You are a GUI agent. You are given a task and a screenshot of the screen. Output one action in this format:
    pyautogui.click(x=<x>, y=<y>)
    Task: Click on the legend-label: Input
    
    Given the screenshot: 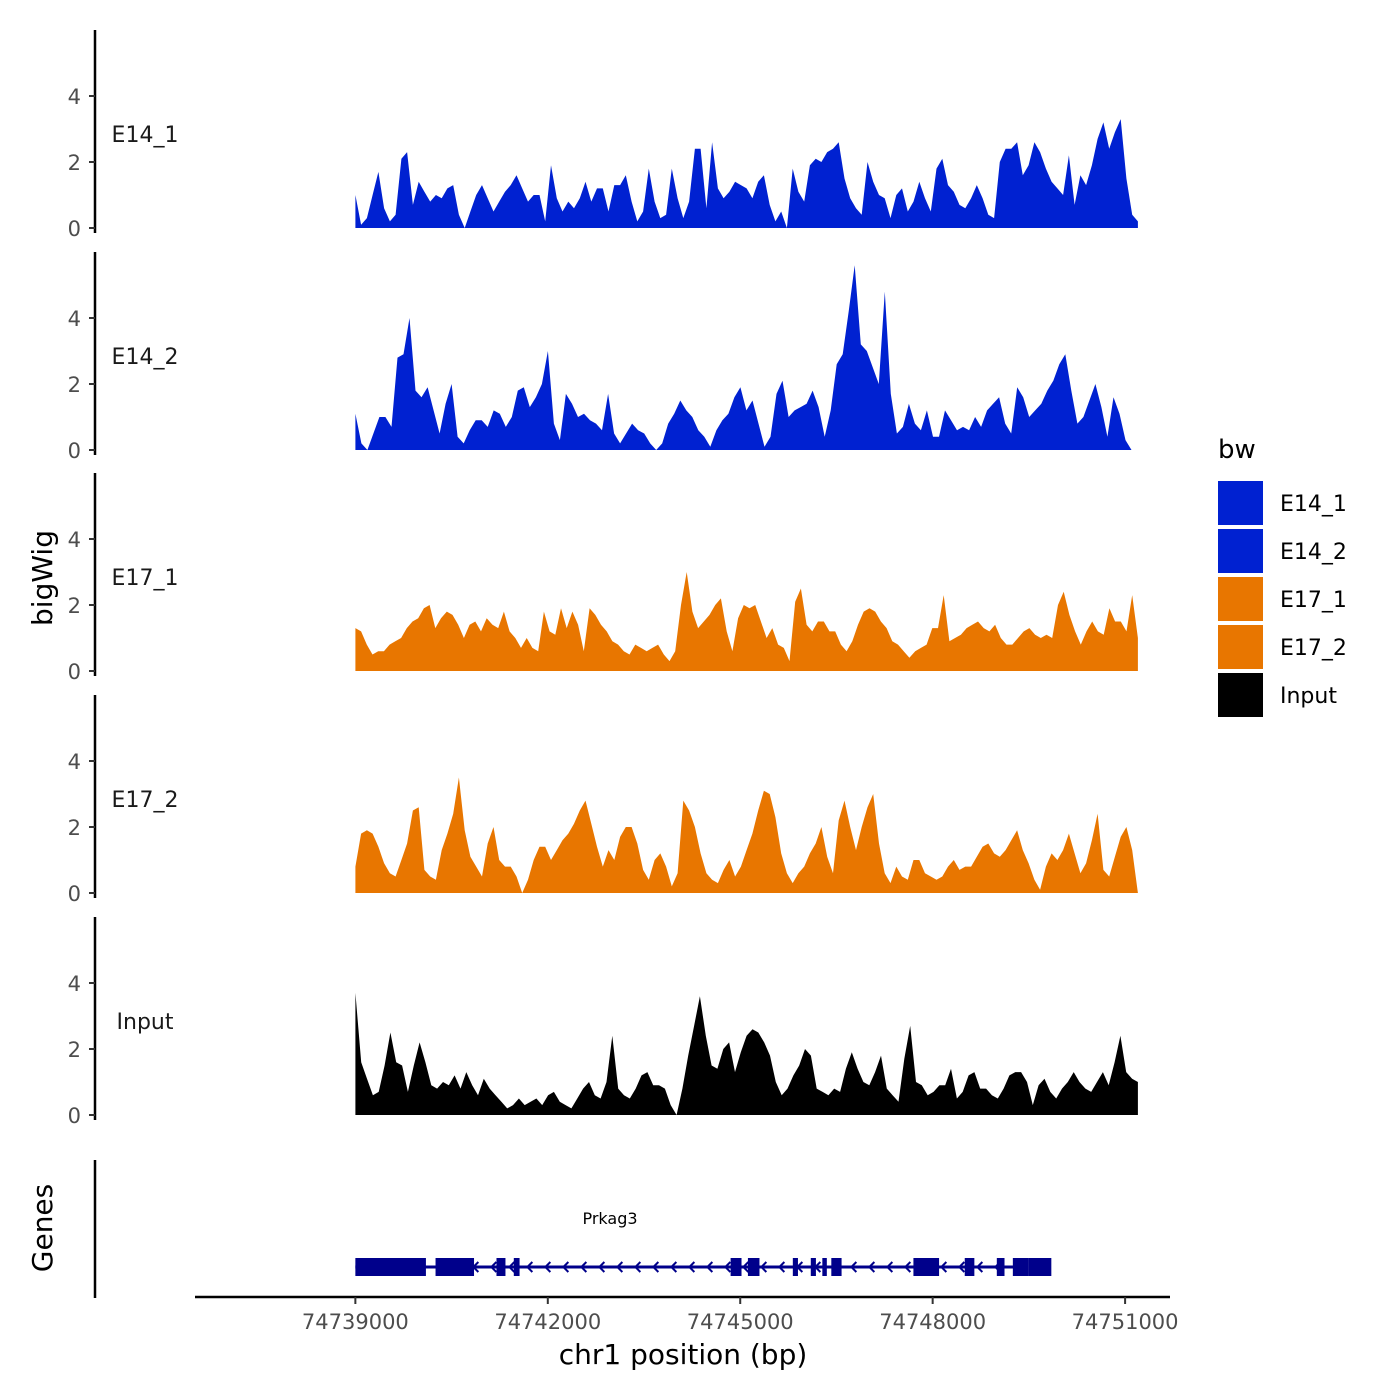 What is the action you would take?
    pyautogui.click(x=1308, y=696)
    